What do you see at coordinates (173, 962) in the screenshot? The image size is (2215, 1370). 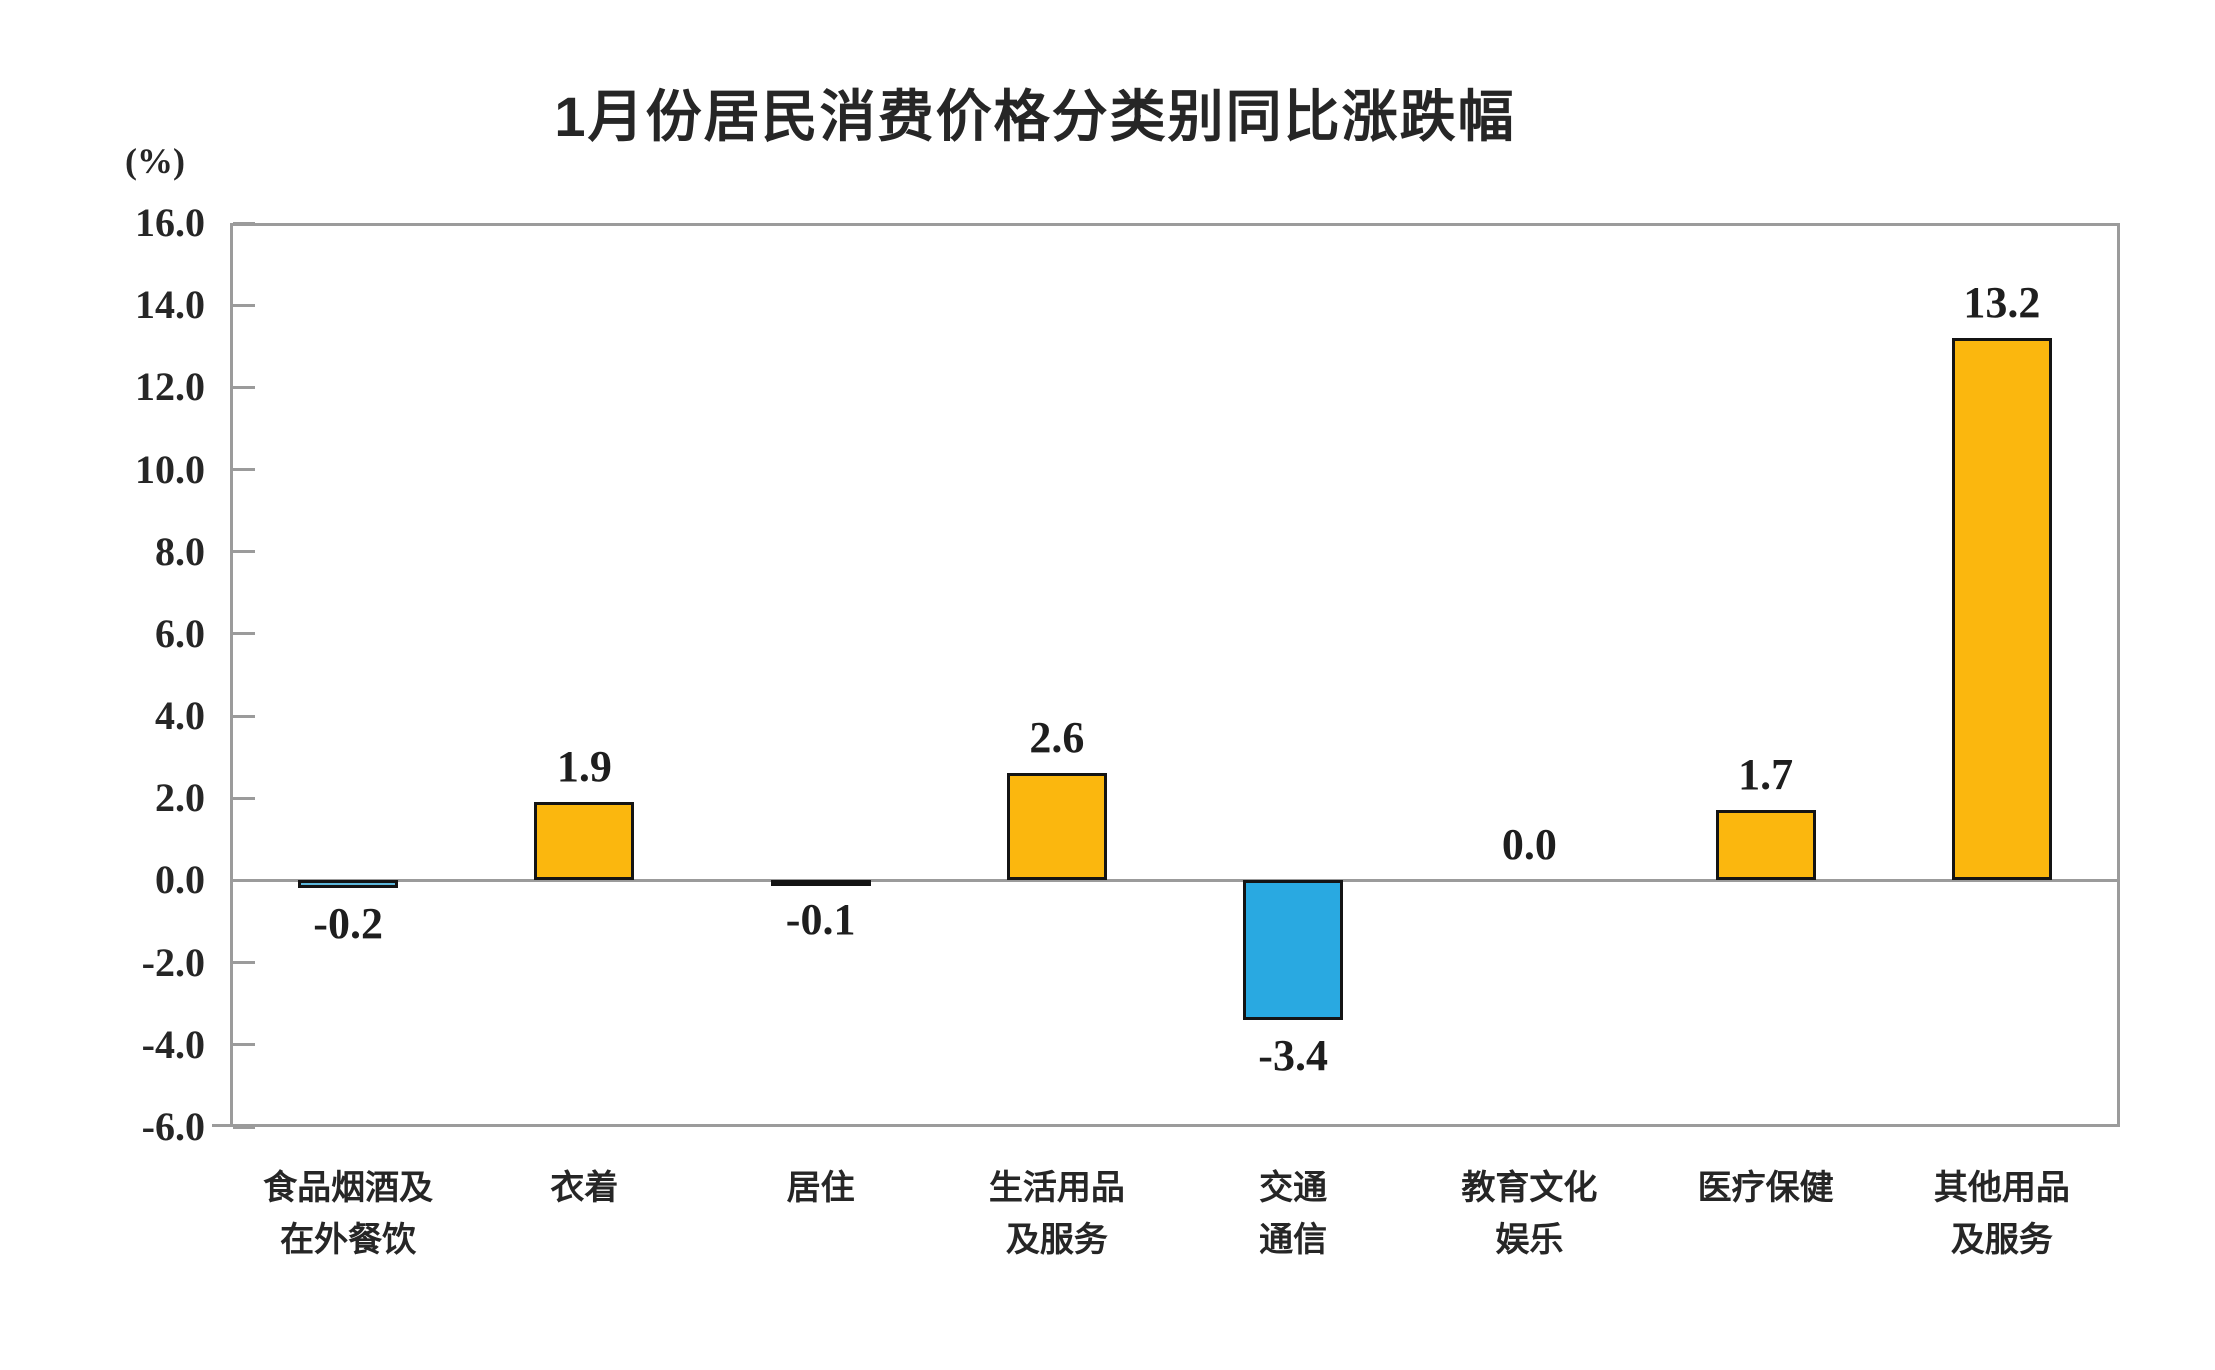 I see `y-axis-tick-label: -2.0` at bounding box center [173, 962].